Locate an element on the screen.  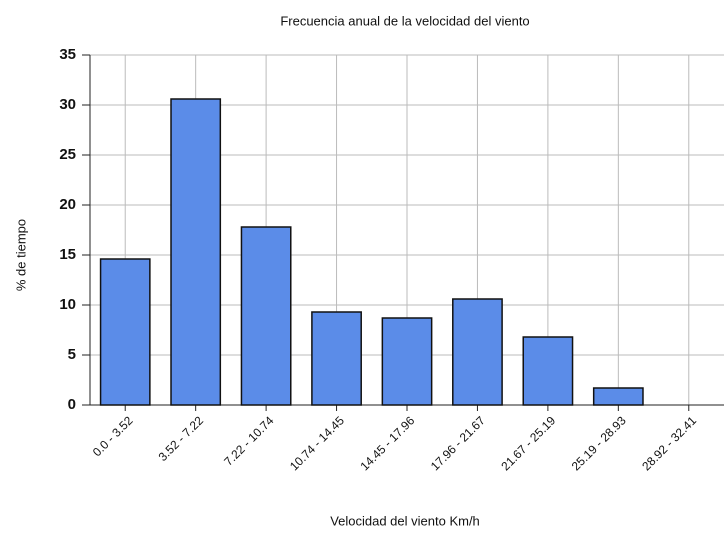
x-tick-label: 14.45 - 17.96 is located at coordinates (387, 443).